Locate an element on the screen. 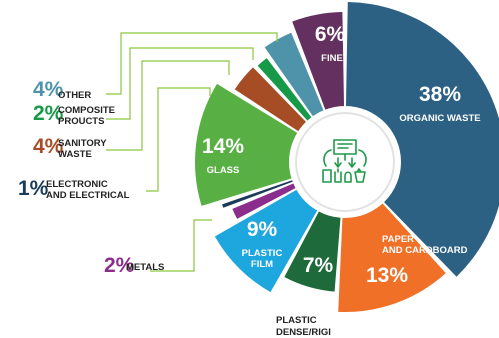  leader-electronic-and-electrical is located at coordinates (178, 139).